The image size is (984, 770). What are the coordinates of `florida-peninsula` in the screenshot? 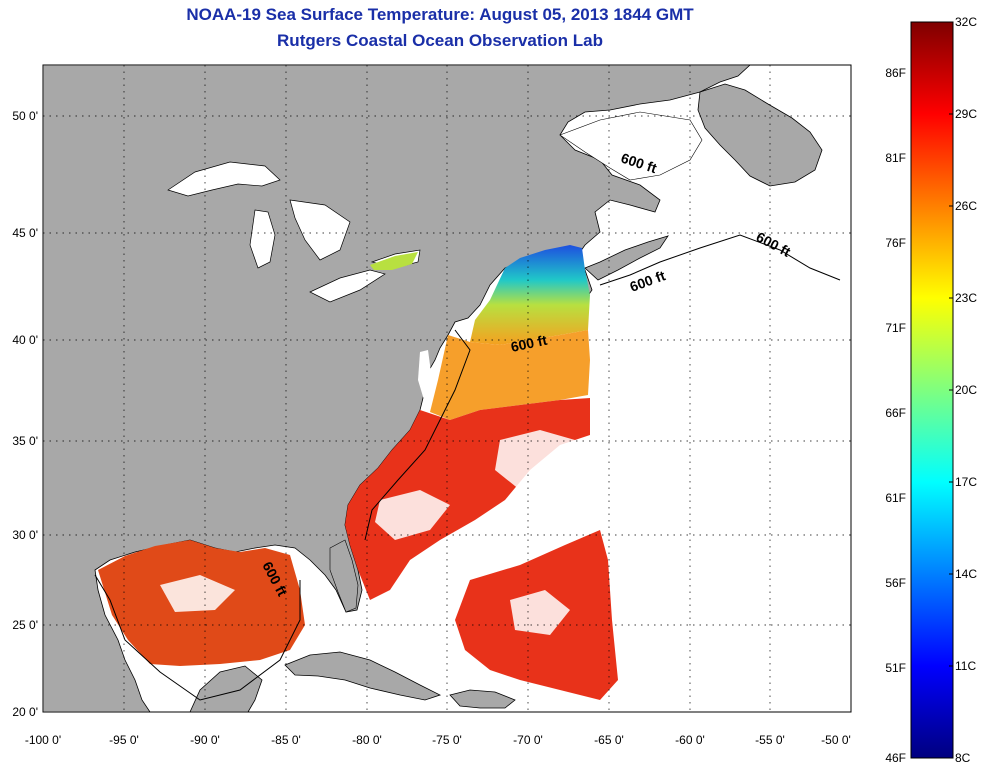 It's located at (344, 576).